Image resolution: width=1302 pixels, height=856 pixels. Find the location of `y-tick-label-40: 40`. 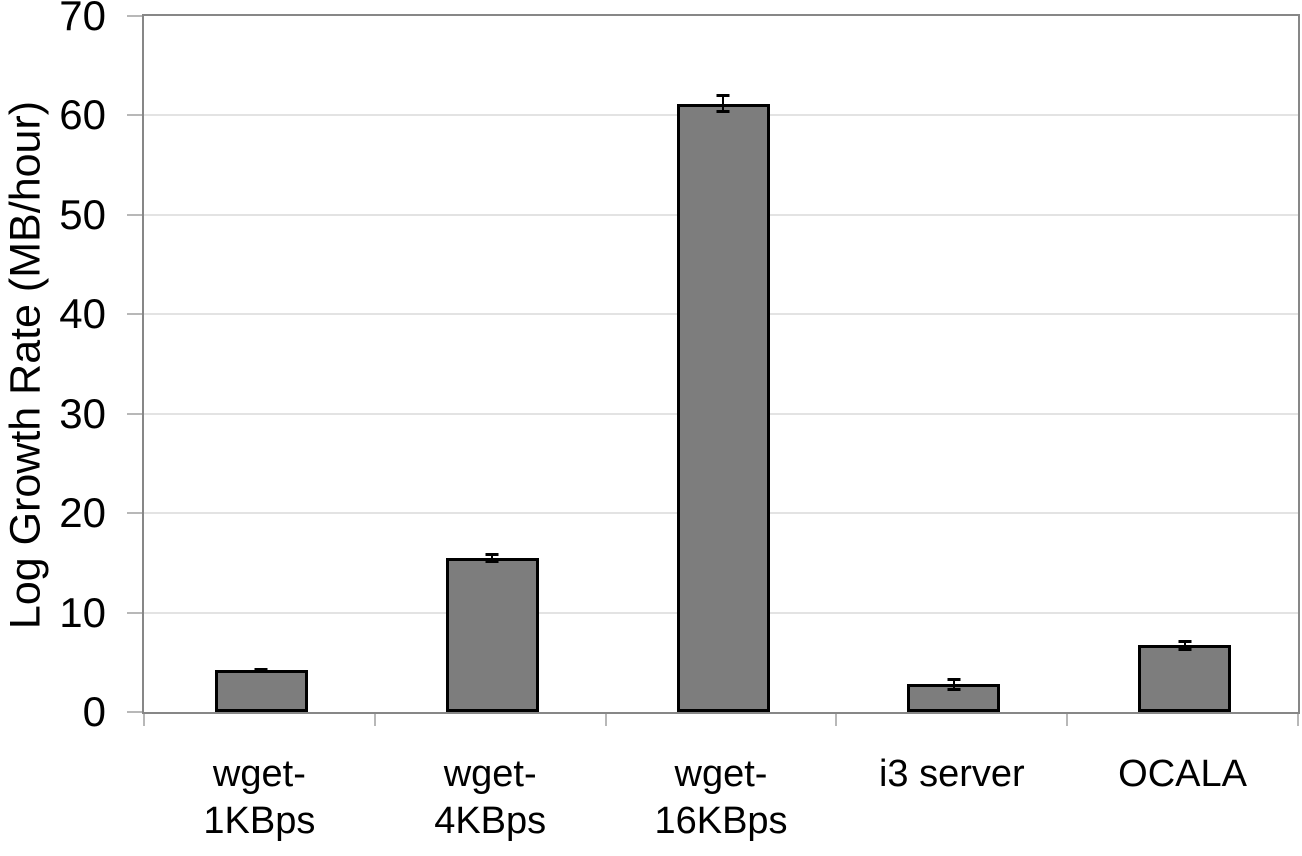

y-tick-label-40: 40 is located at coordinates (82, 314).